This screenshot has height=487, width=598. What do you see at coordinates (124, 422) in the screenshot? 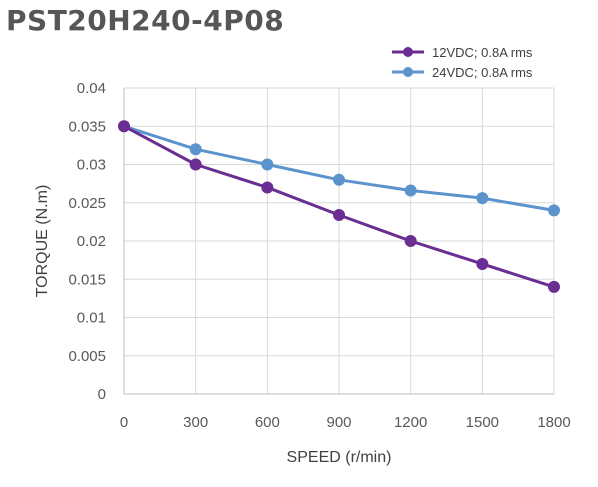
I see `x-tick-label: 0` at bounding box center [124, 422].